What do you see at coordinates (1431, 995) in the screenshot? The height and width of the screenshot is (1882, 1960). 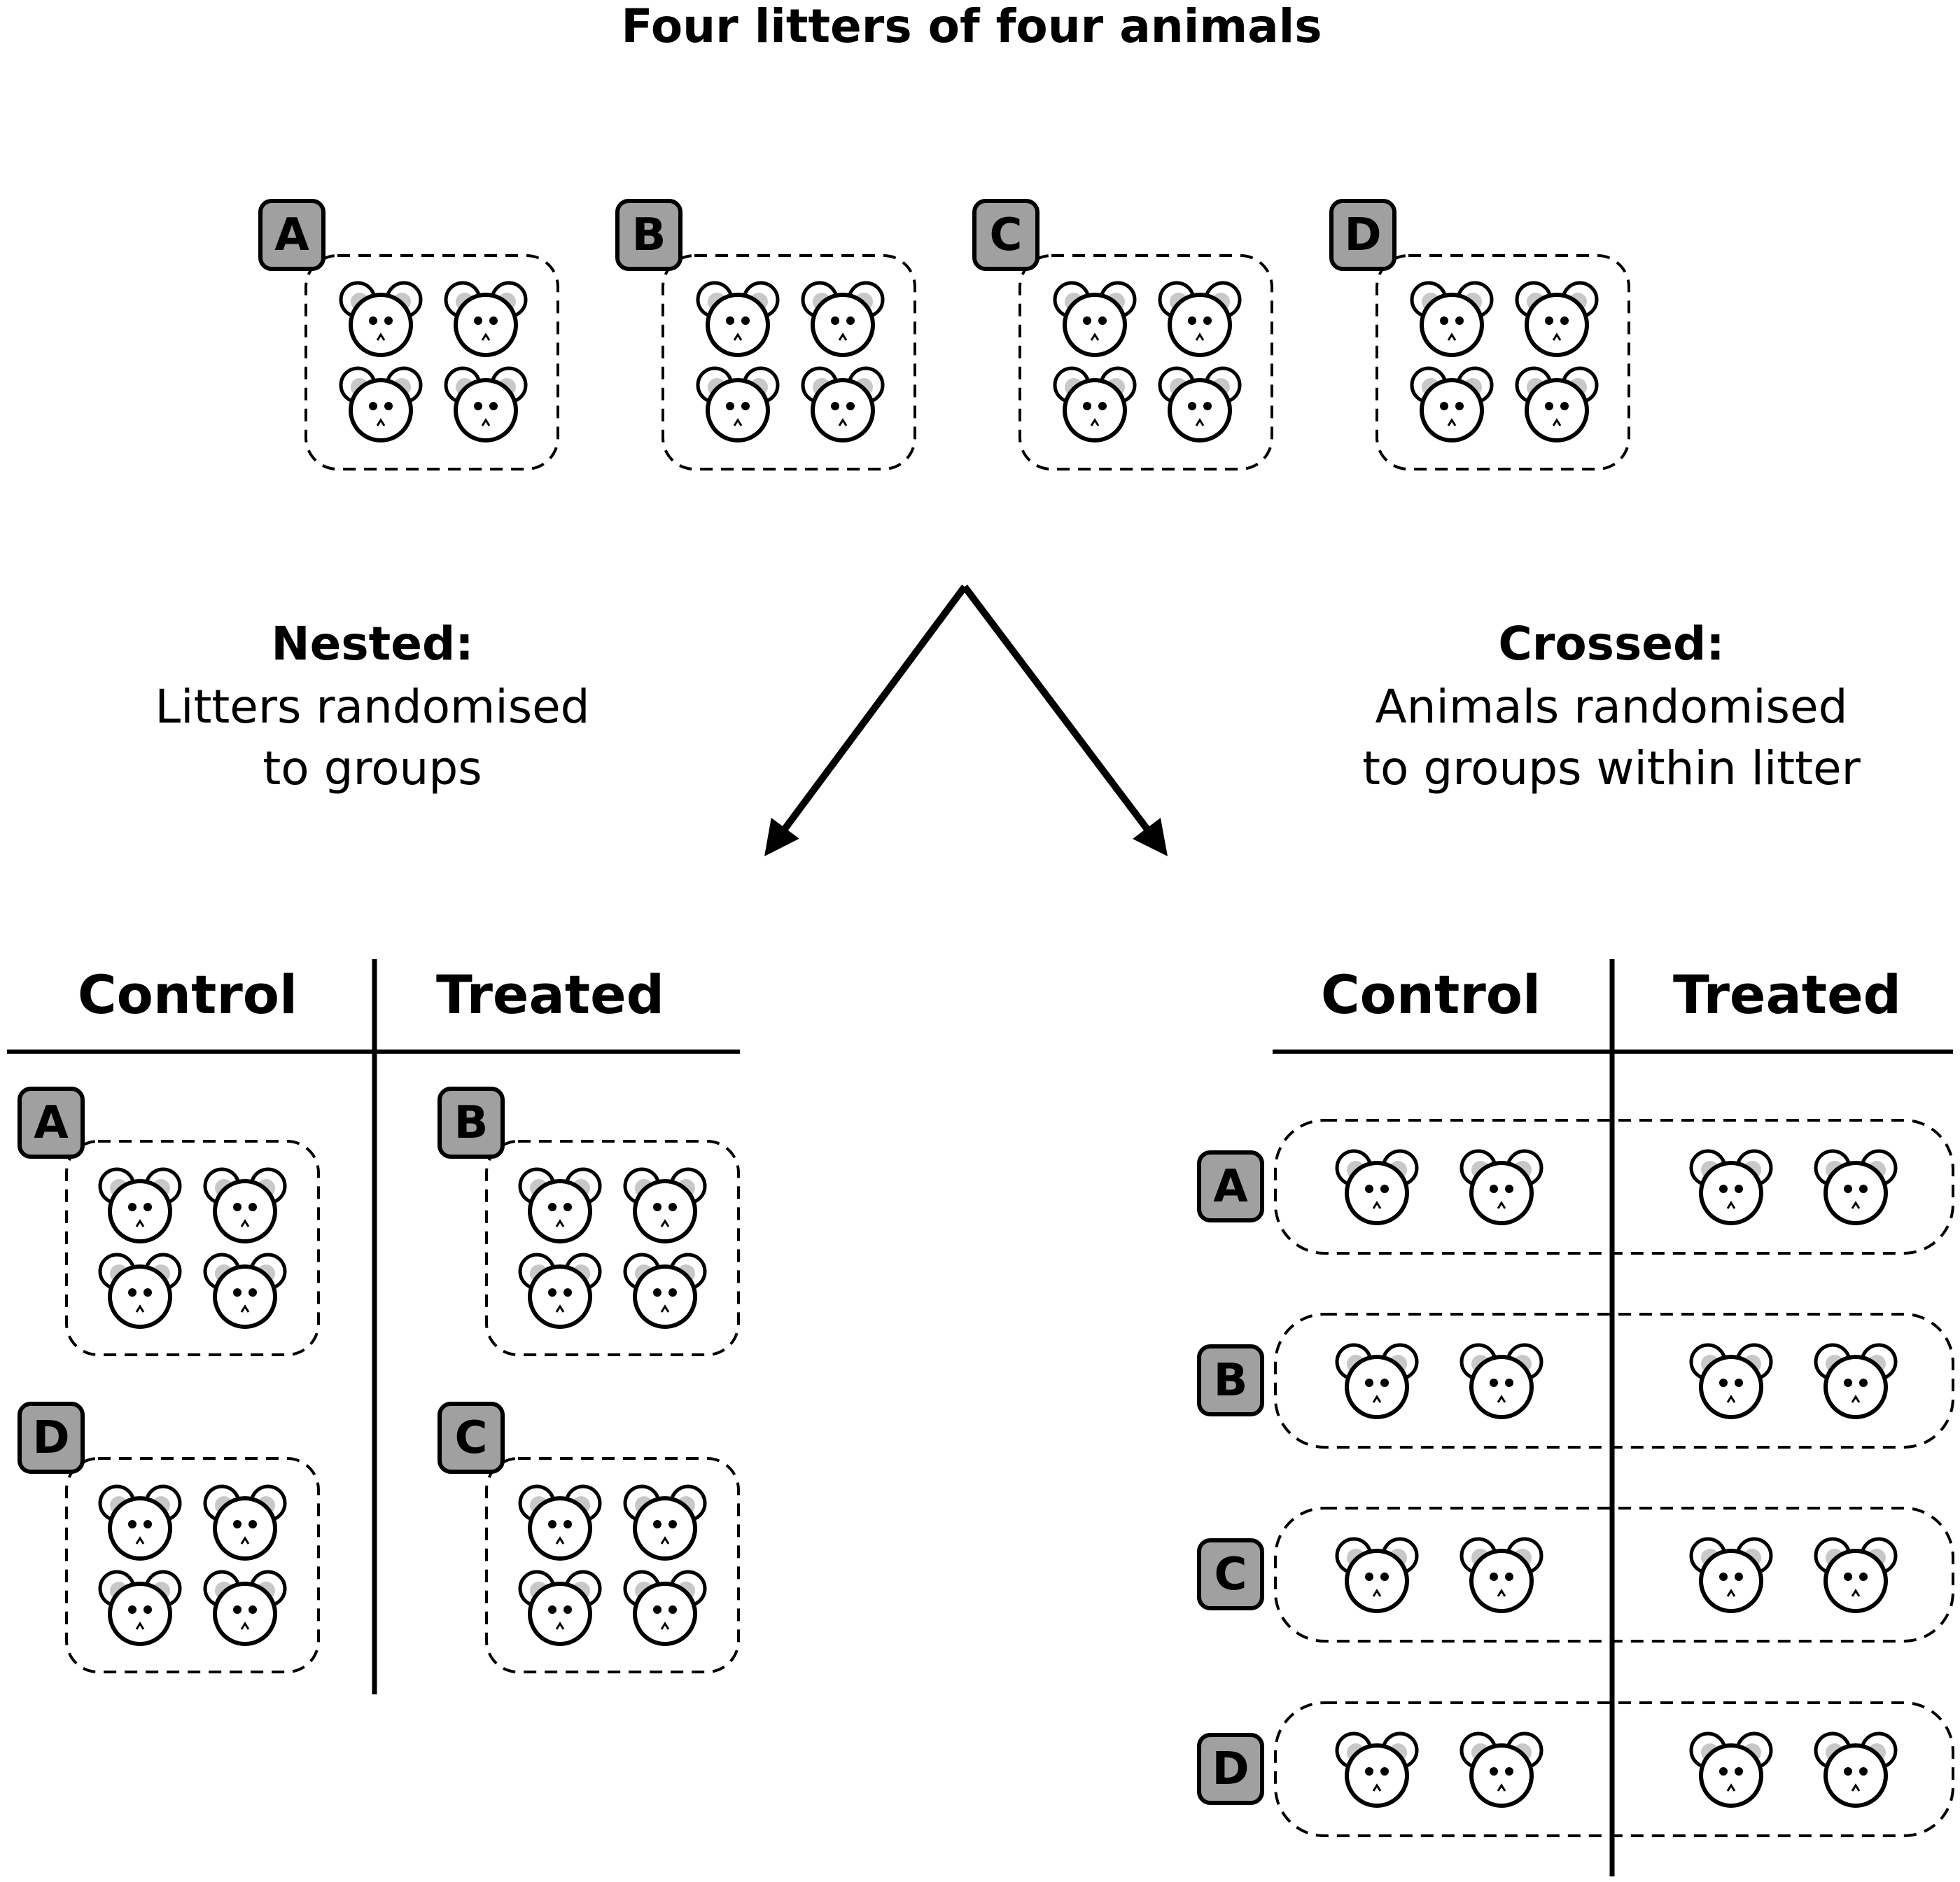 I see `crossed-control-header: Control` at bounding box center [1431, 995].